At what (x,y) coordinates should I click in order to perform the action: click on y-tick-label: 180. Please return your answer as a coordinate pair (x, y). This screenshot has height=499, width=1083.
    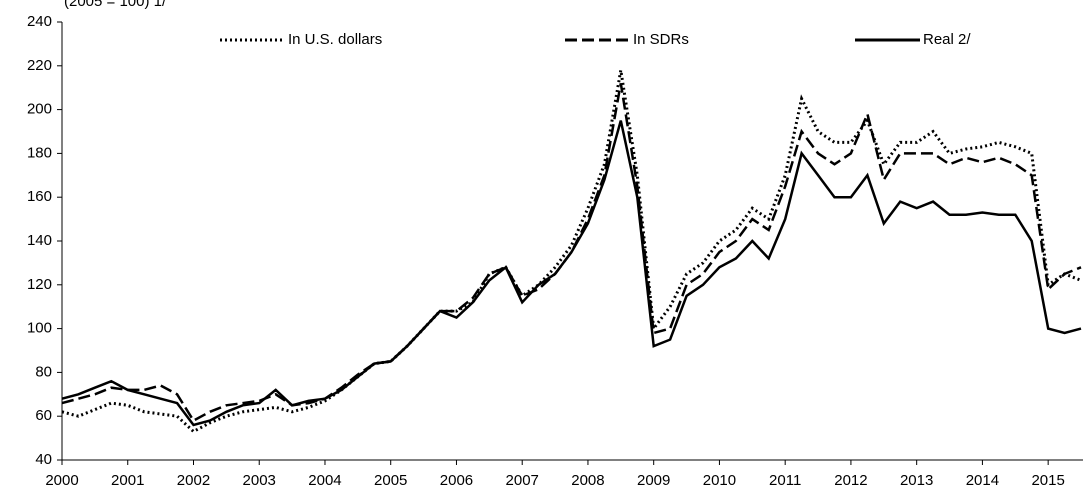
    Looking at the image, I should click on (39, 152).